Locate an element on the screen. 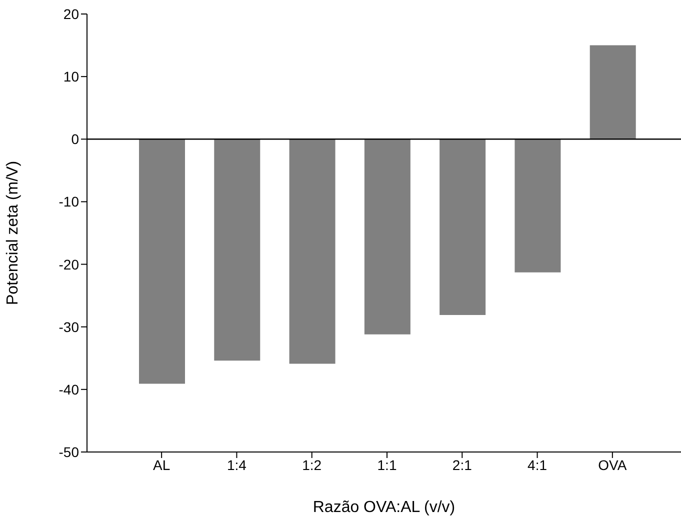  y-tick-label: 0 is located at coordinates (75, 139).